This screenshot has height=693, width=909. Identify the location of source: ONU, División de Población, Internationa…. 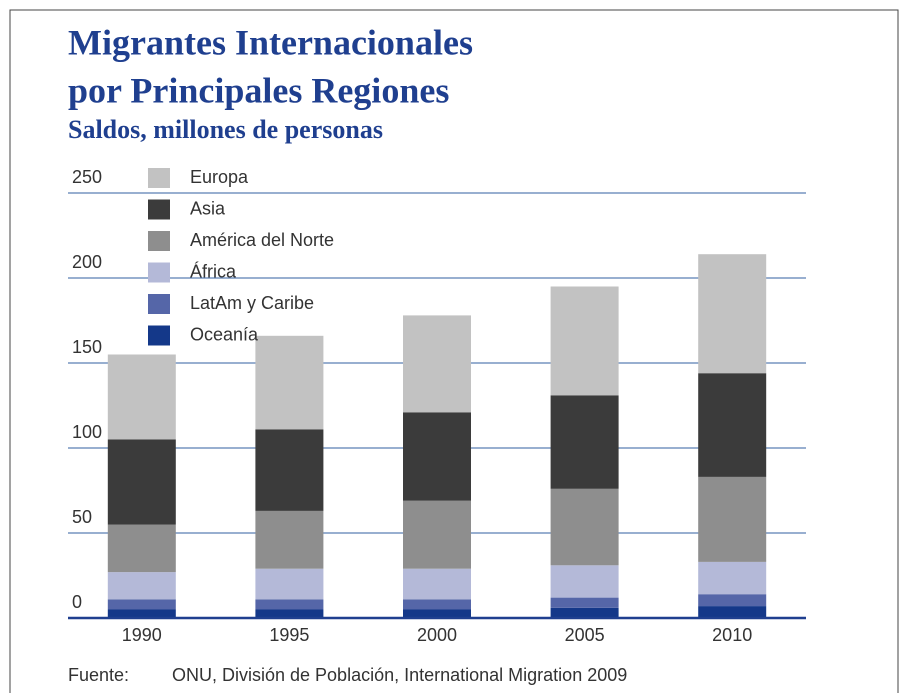
(399, 675).